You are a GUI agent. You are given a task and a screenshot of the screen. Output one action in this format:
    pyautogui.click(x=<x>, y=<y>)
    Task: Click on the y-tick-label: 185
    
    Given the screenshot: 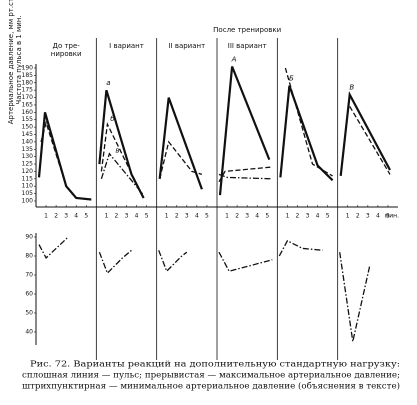 What is the action you would take?
    pyautogui.click(x=28, y=75)
    